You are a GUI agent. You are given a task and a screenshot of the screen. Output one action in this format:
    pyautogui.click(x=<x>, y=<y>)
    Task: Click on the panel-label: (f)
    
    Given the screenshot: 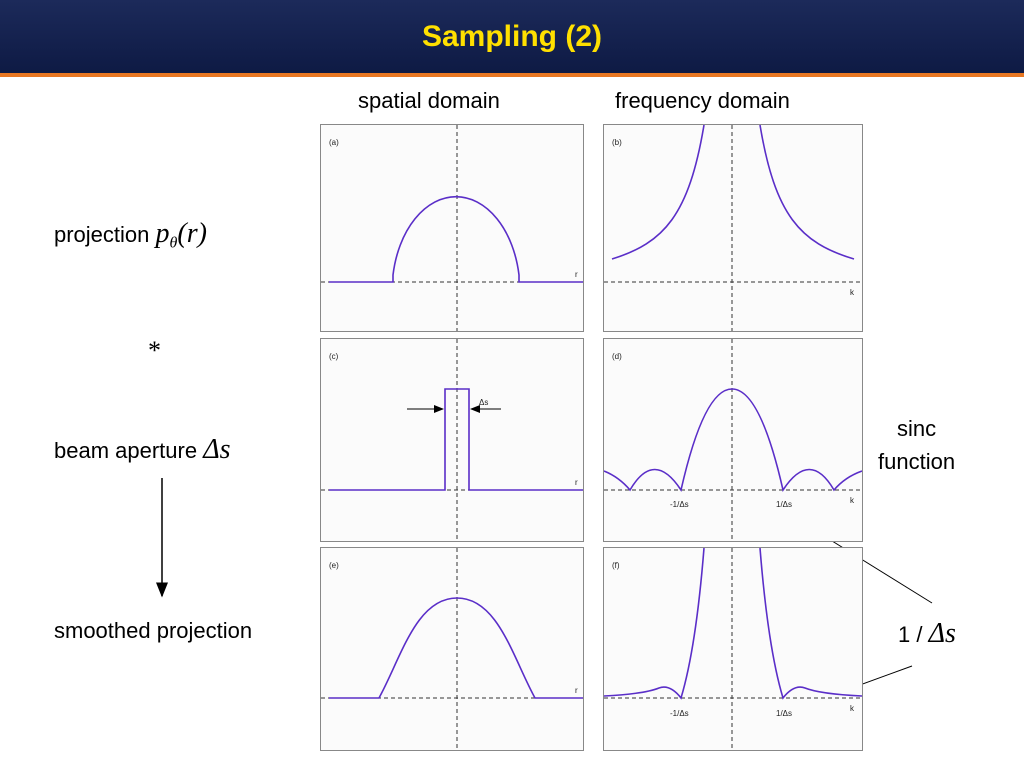 What is the action you would take?
    pyautogui.click(x=616, y=565)
    